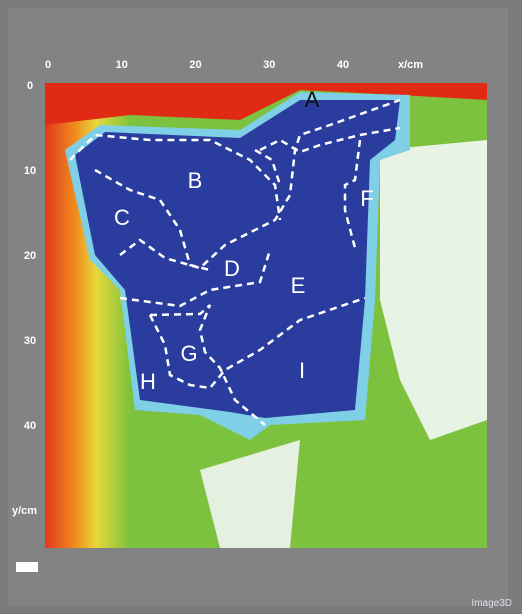  I want to click on region-label: I, so click(302, 370).